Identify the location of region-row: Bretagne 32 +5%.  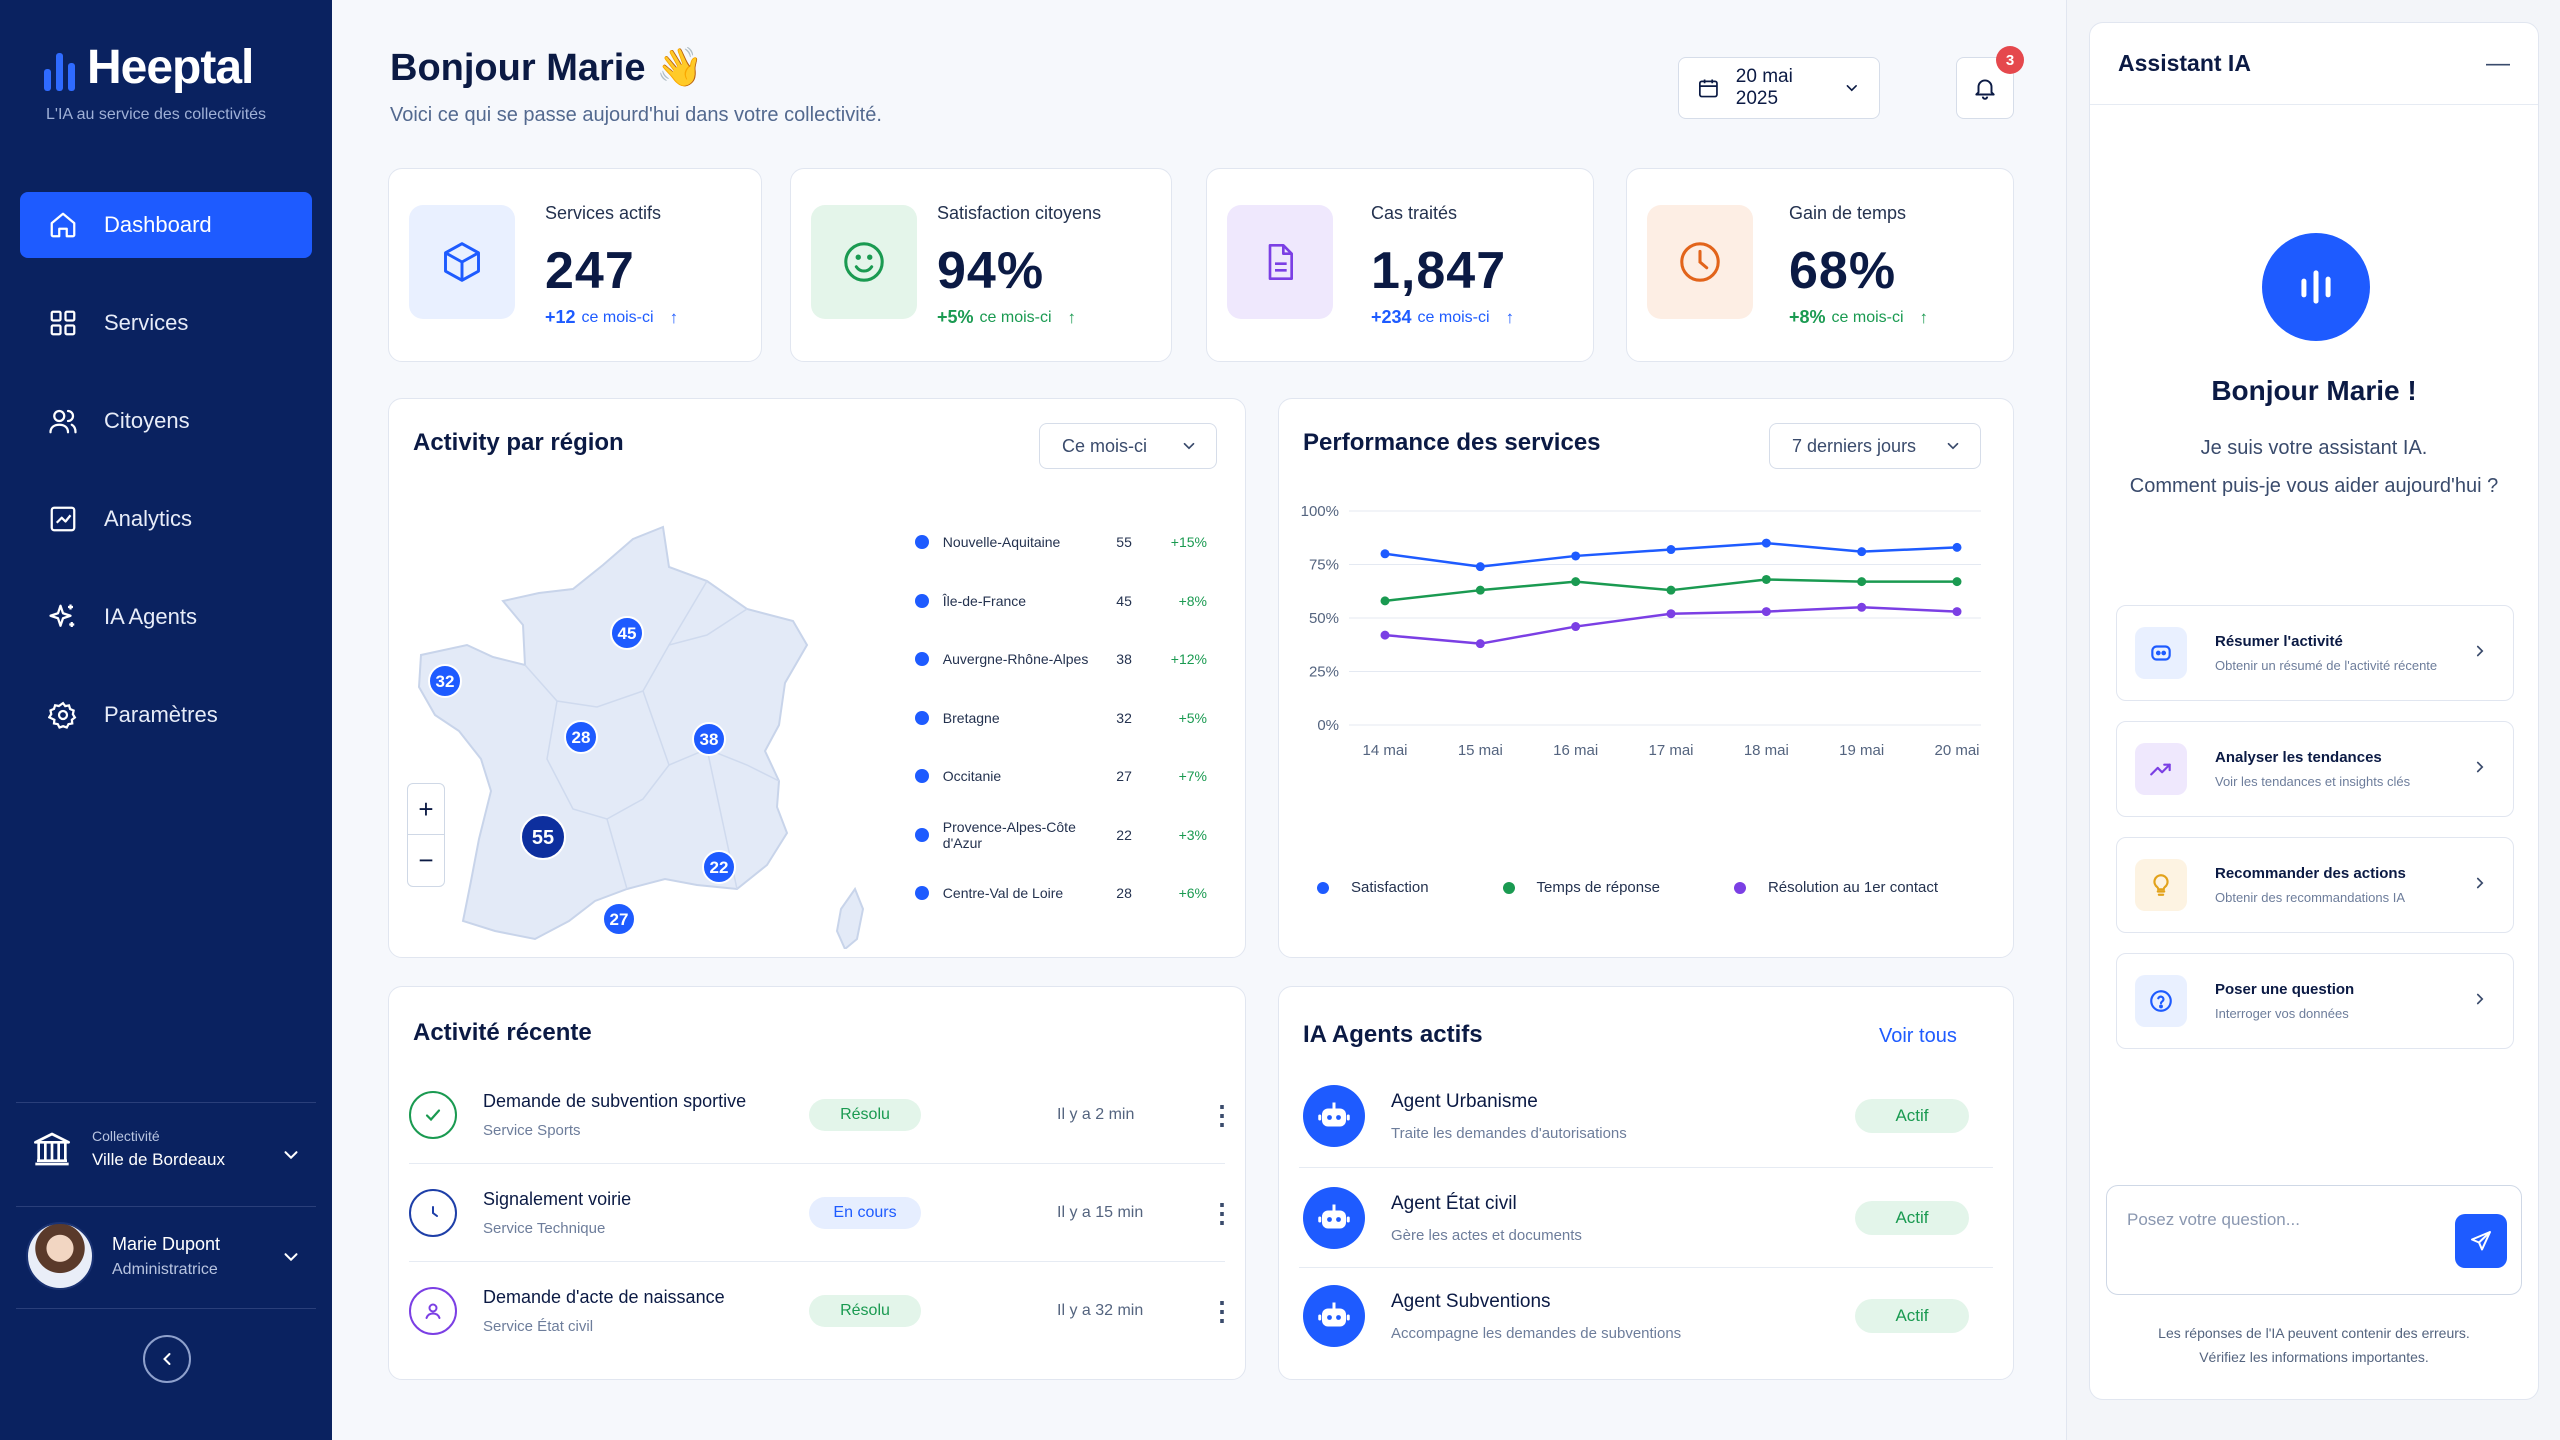
(1057, 718).